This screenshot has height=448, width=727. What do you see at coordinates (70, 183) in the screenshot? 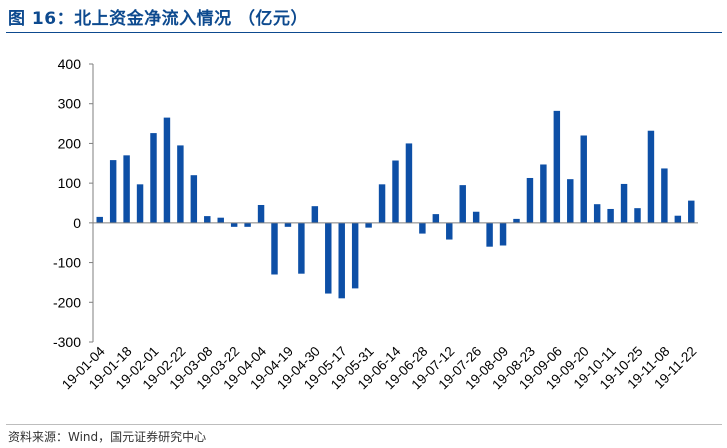
I see `y-tick-label: 100` at bounding box center [70, 183].